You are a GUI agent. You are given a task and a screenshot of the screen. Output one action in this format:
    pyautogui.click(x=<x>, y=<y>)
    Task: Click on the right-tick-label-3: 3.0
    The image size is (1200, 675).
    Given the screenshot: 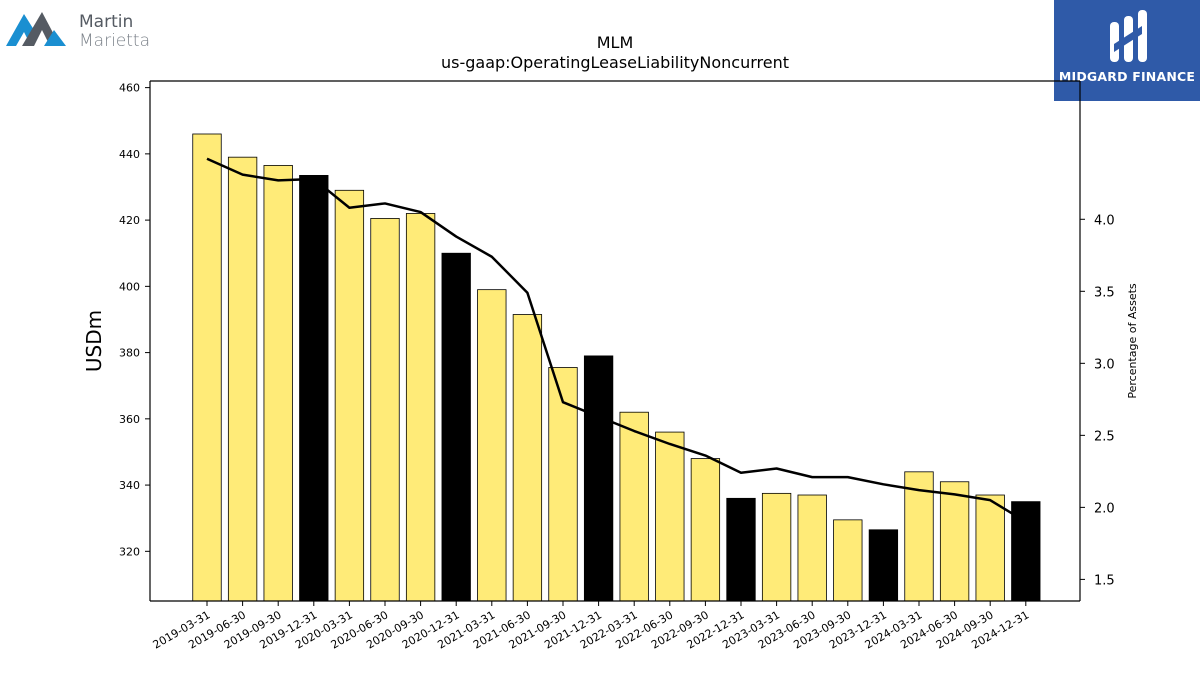 What is the action you would take?
    pyautogui.click(x=1104, y=364)
    